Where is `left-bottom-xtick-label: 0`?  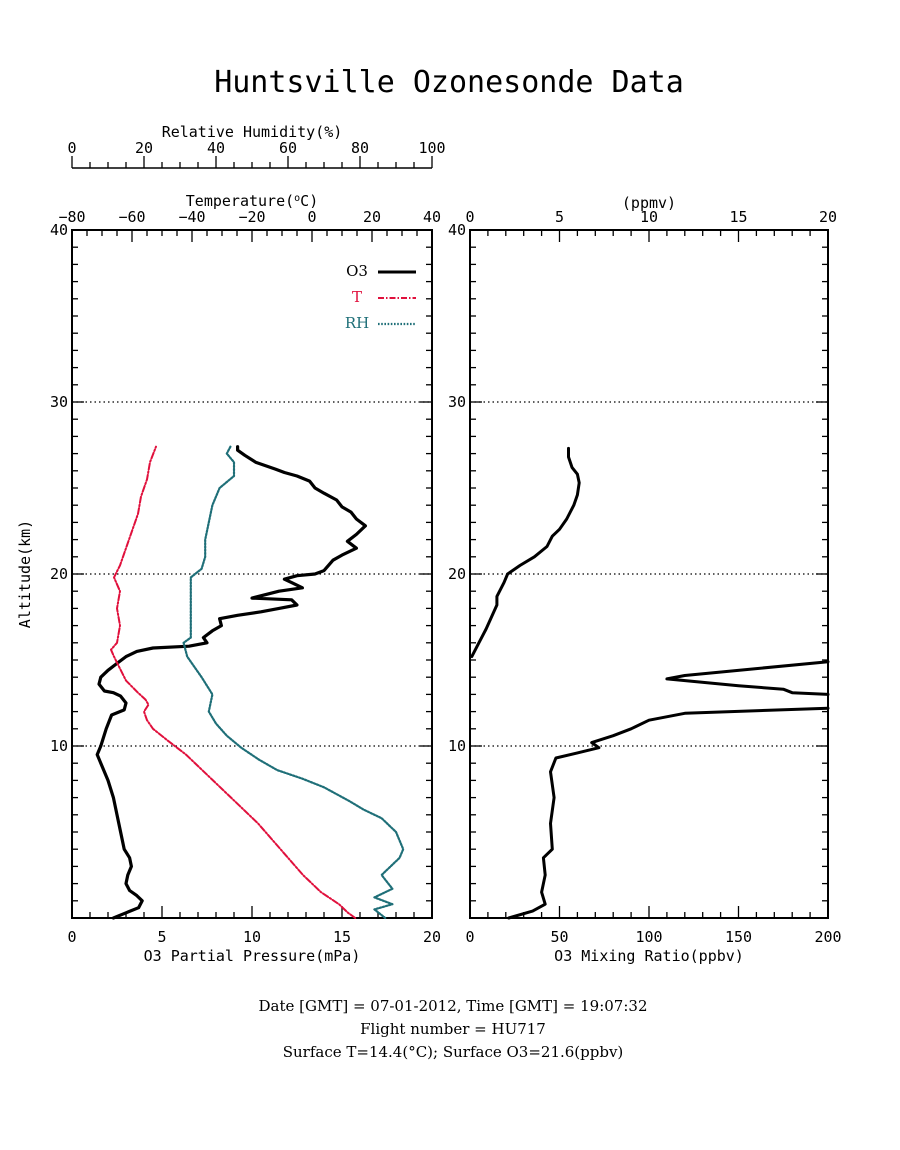
left-bottom-xtick-label: 0 is located at coordinates (71, 937).